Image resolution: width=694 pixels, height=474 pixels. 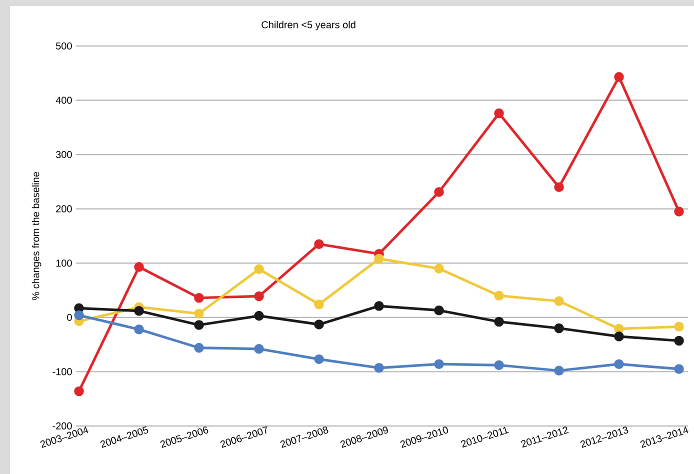 I want to click on y-tick-label: 400, so click(x=64, y=100).